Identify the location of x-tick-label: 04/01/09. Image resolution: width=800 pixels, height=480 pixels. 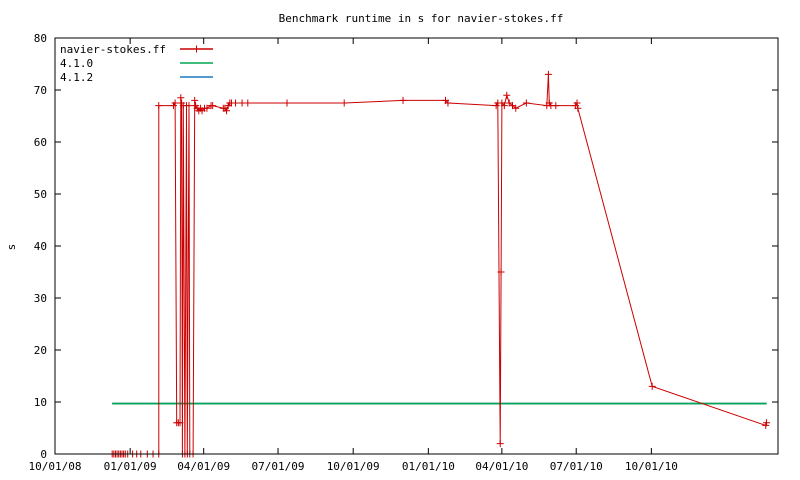
(203, 466).